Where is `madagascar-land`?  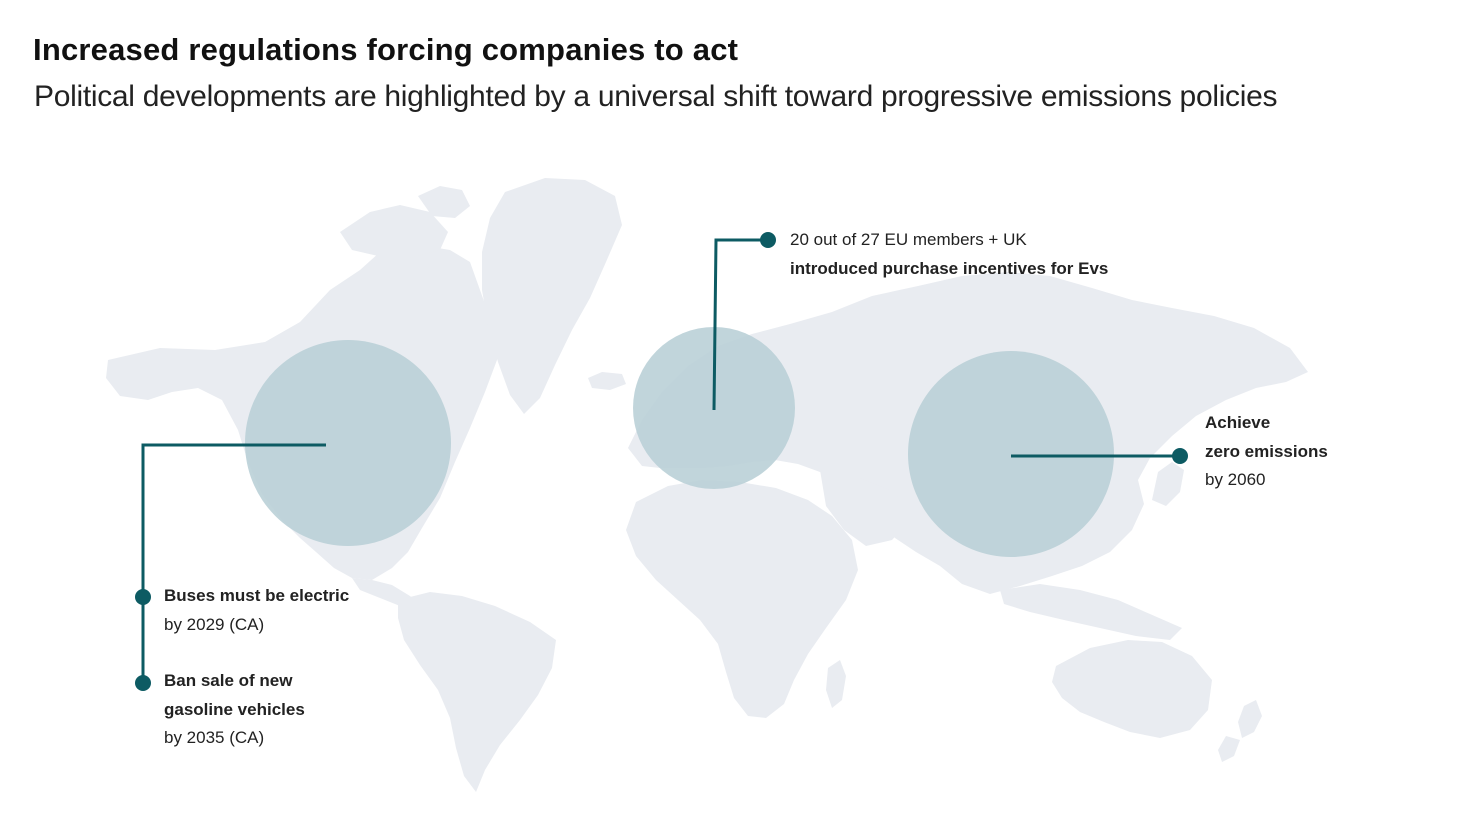 madagascar-land is located at coordinates (836, 684).